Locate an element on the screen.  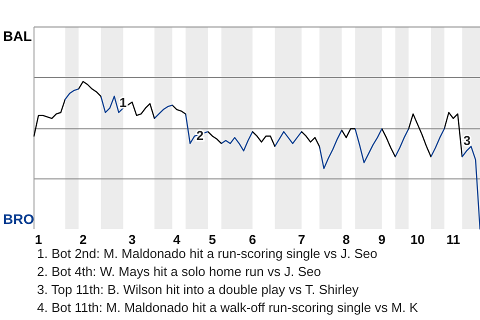
annotation: 3 is located at coordinates (467, 140).